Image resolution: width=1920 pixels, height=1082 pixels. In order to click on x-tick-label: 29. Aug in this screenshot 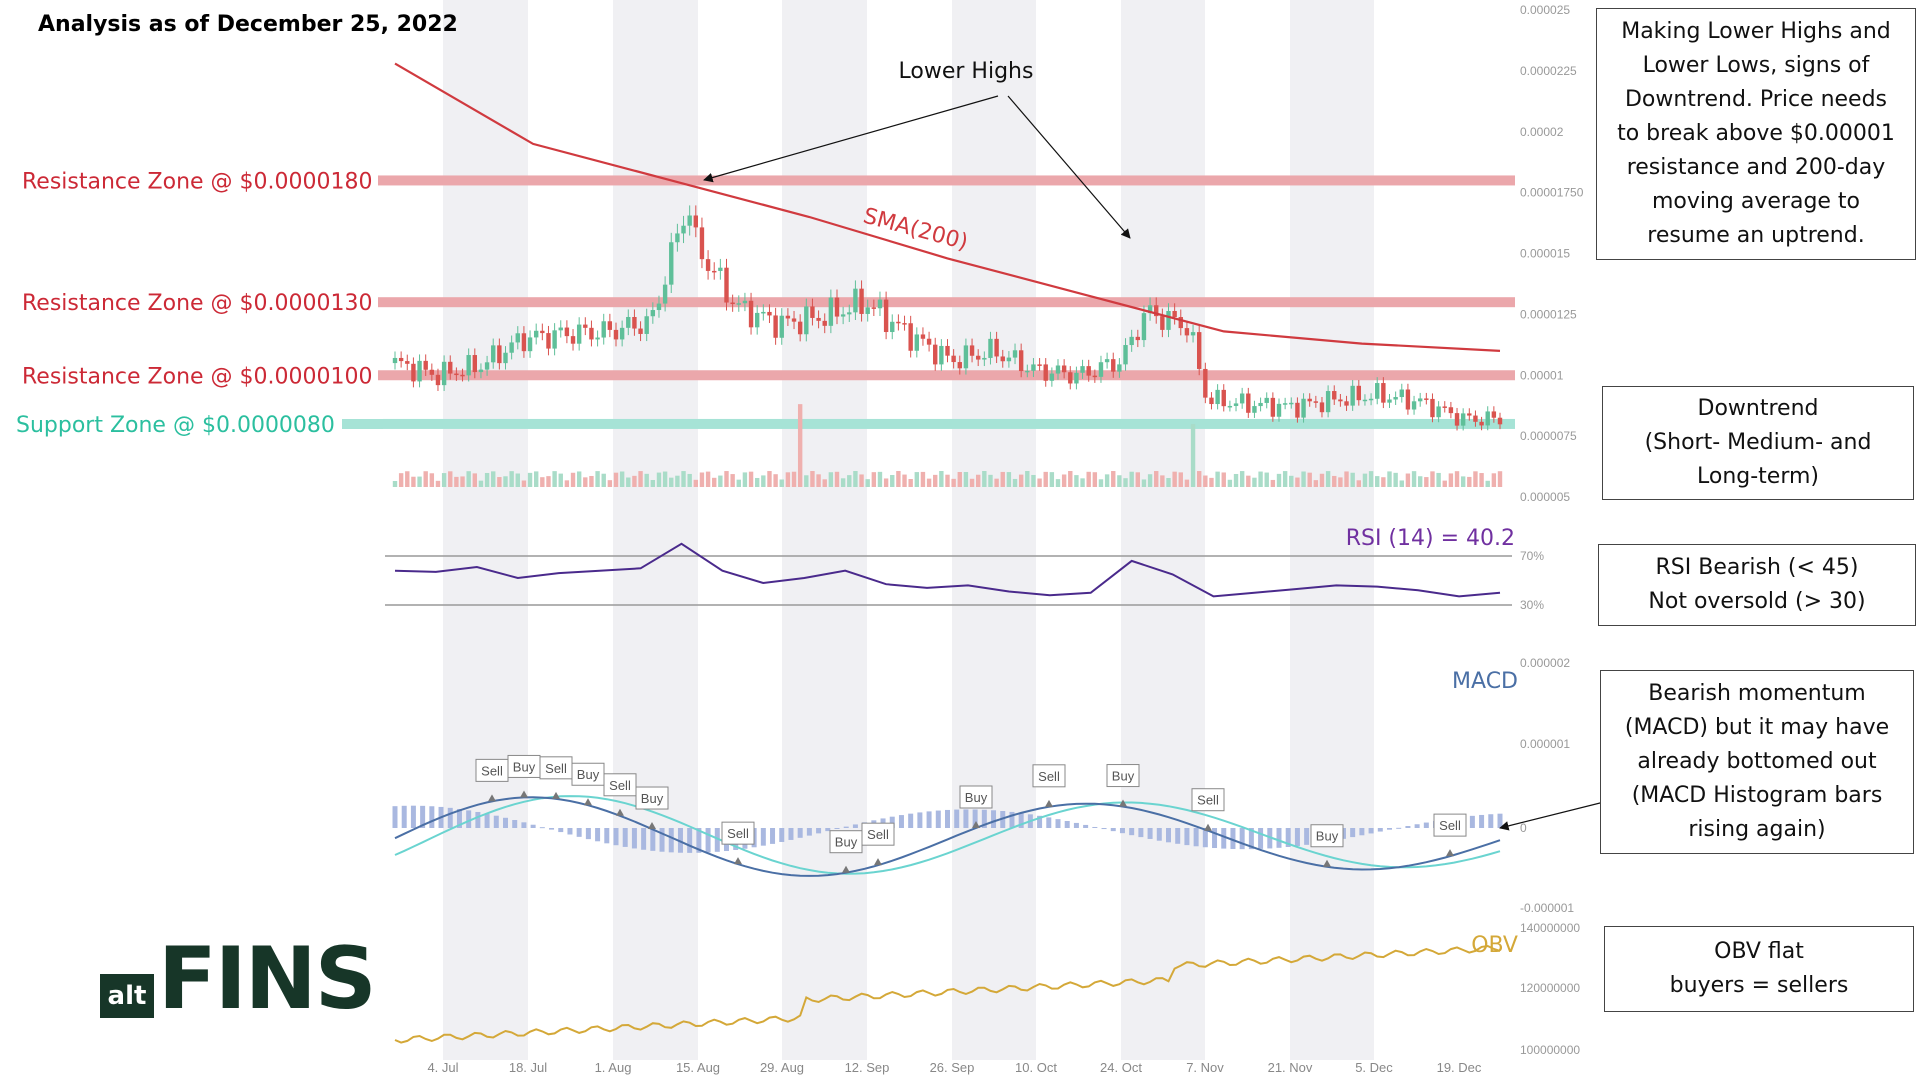, I will do `click(782, 1067)`.